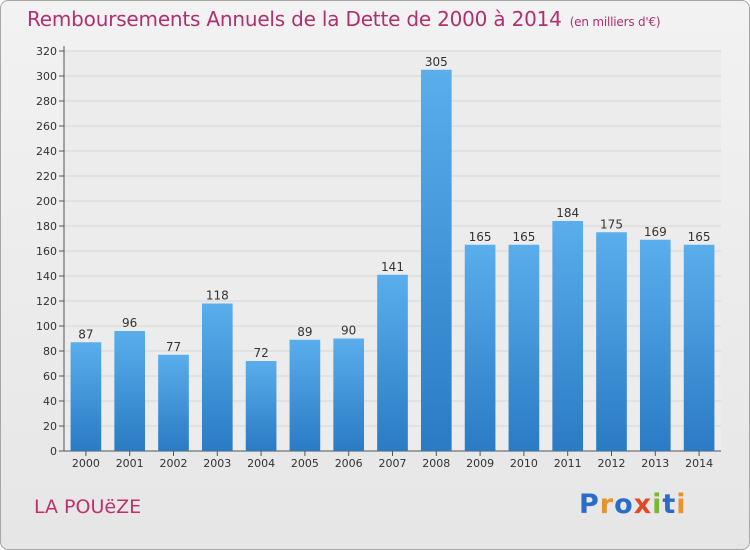 The image size is (750, 550). What do you see at coordinates (50, 376) in the screenshot?
I see `y-tick-label: 60` at bounding box center [50, 376].